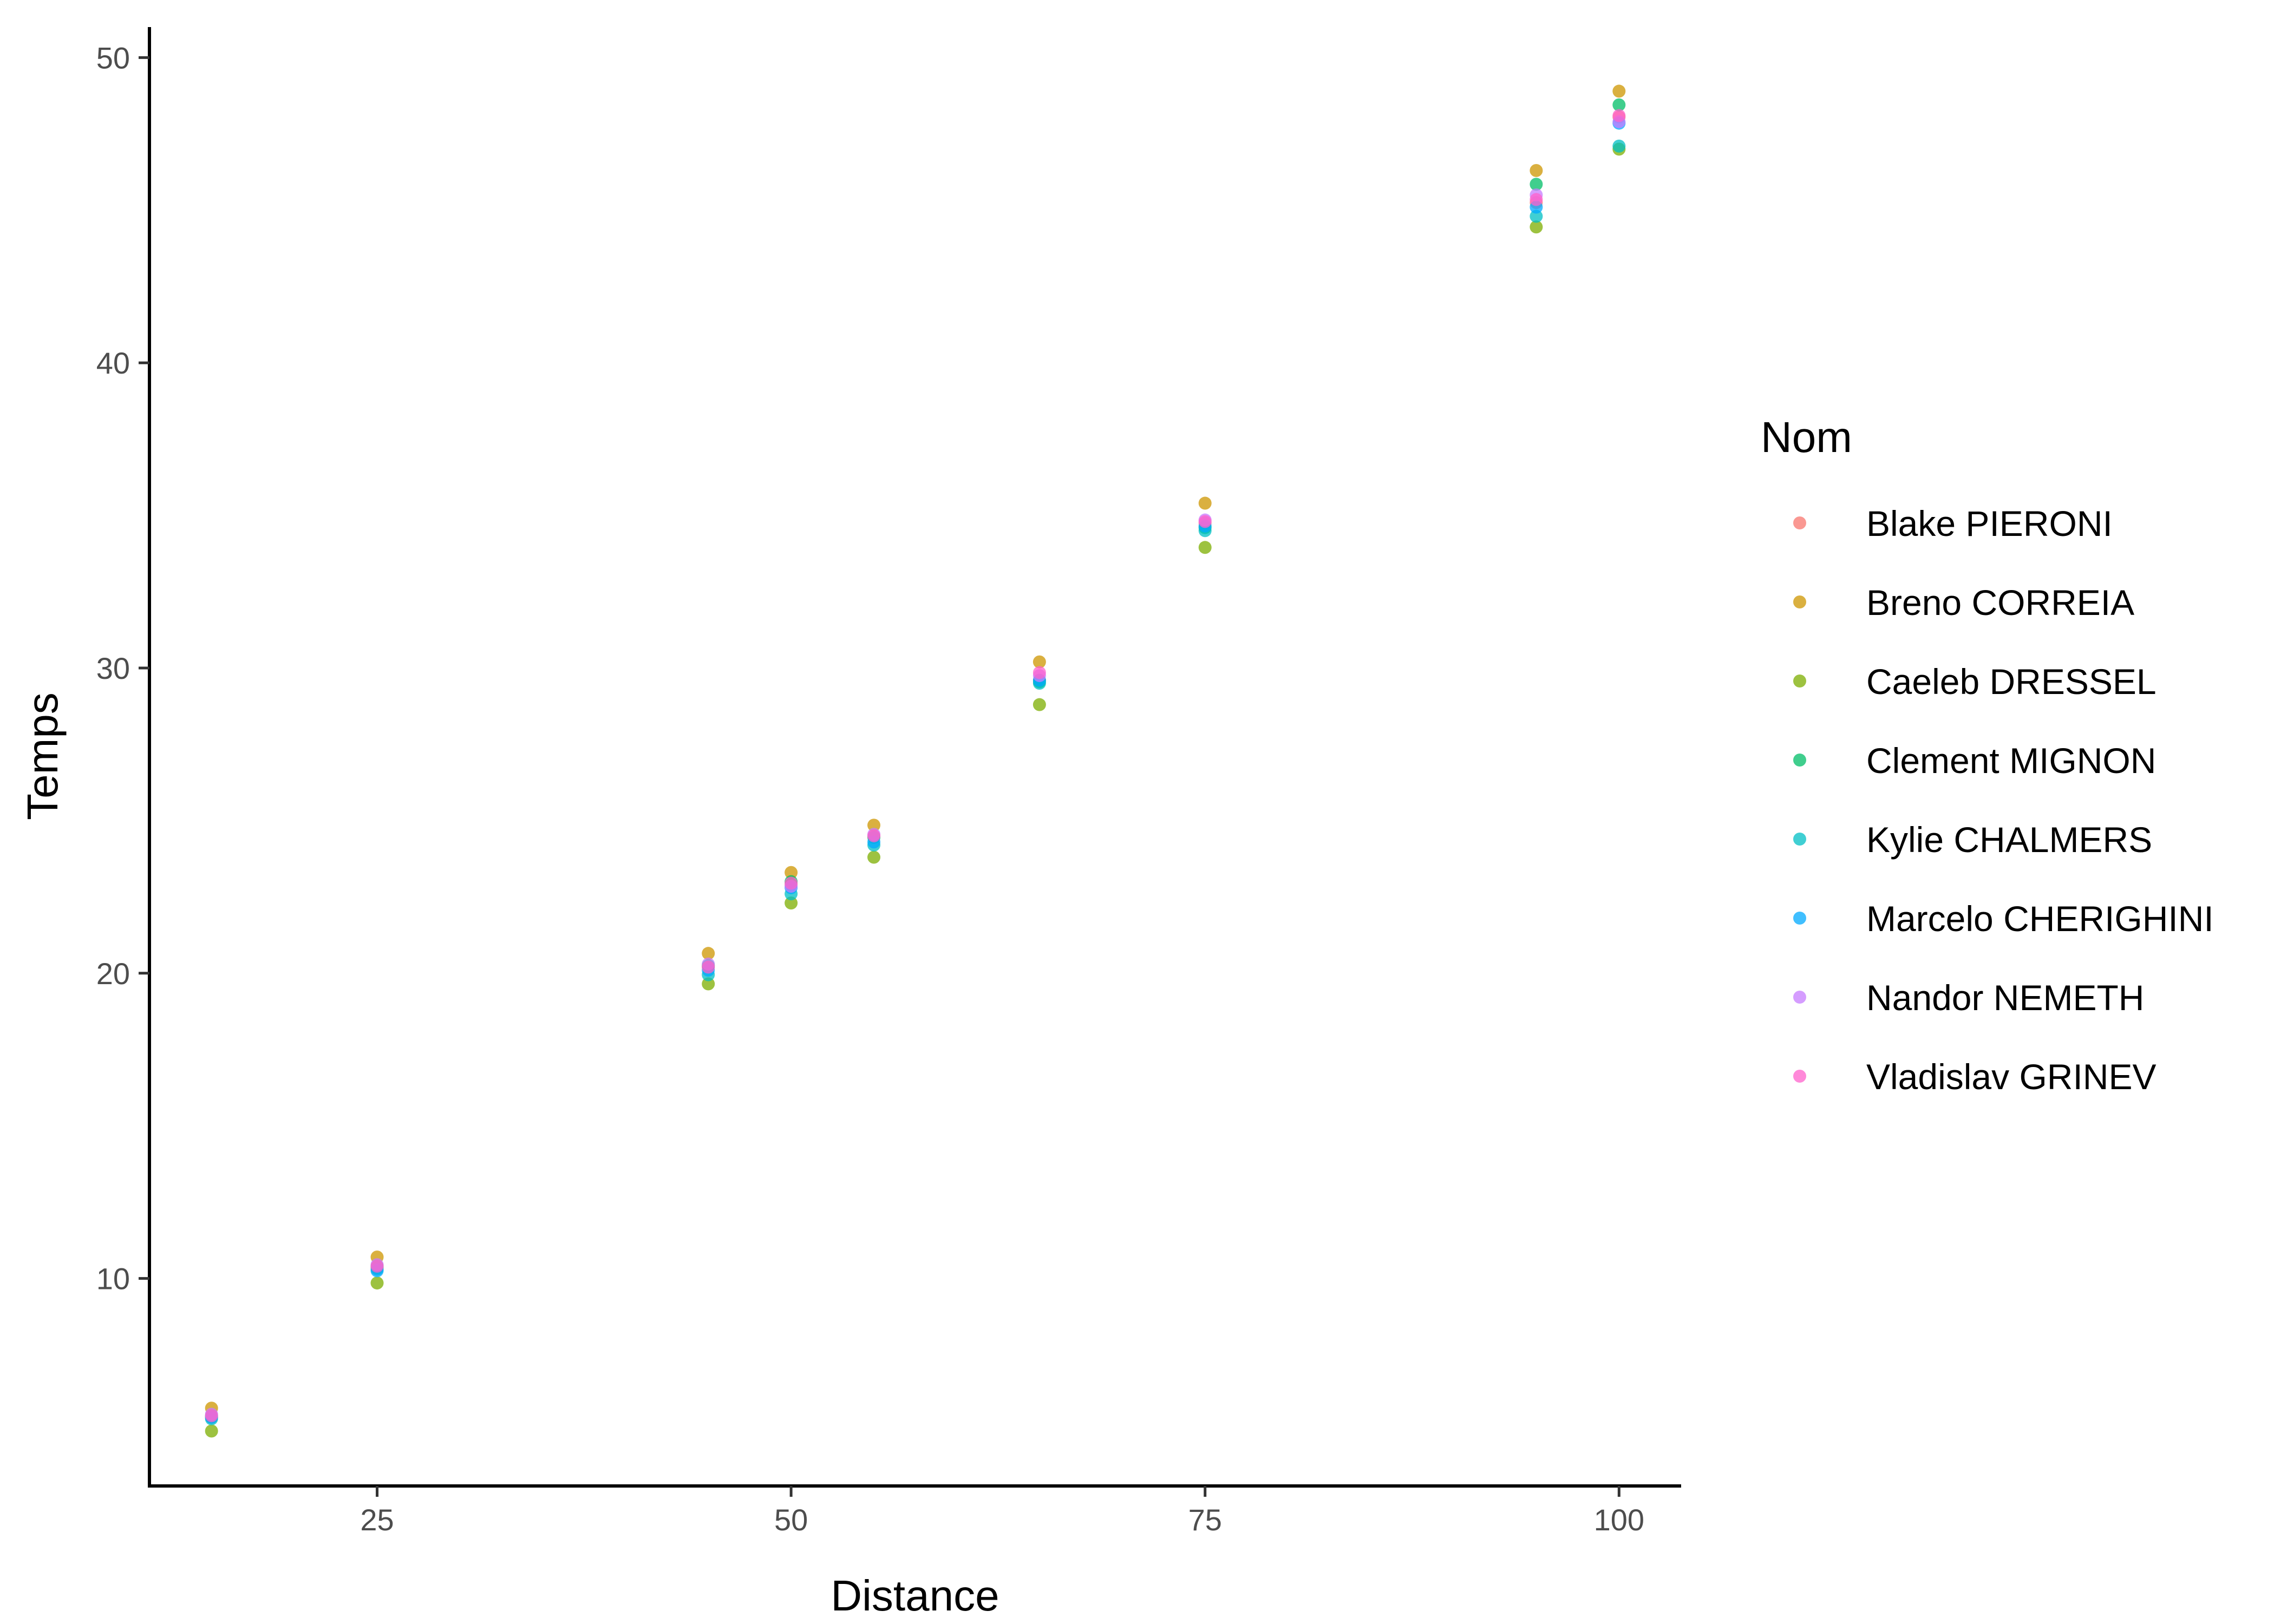 The height and width of the screenshot is (1624, 2274). I want to click on legend-label: Nandor NEMETH, so click(2005, 998).